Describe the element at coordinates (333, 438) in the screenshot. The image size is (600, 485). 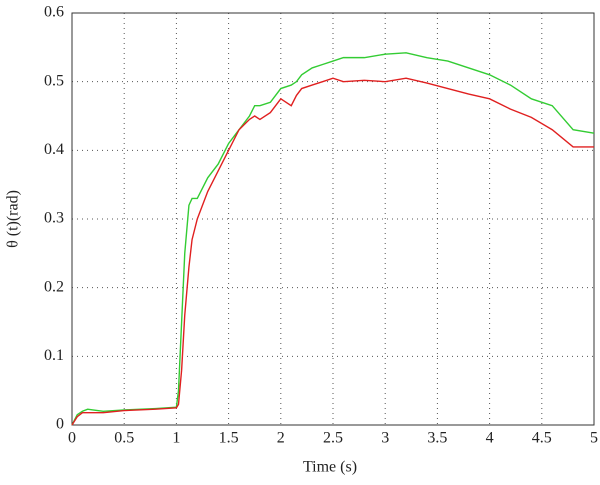
I see `x-tick-label: 2.5` at that location.